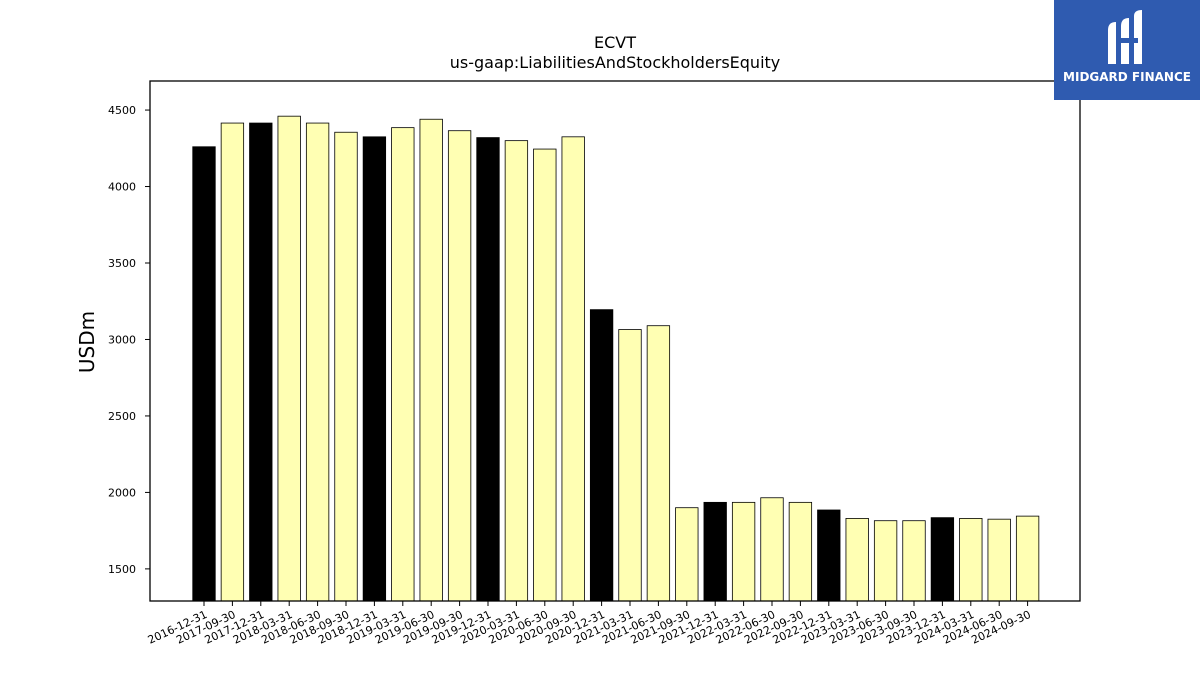  I want to click on y-tick-label: 4500, so click(122, 110).